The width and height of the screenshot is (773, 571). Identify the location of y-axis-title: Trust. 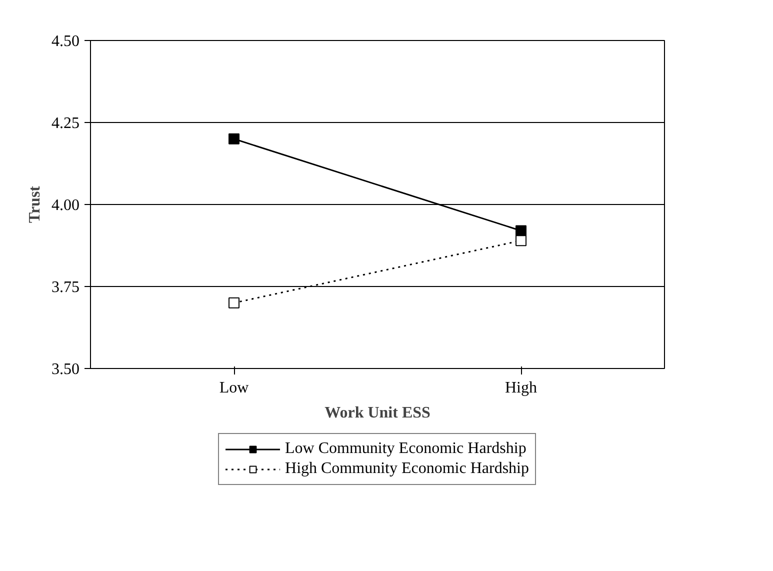
(35, 204).